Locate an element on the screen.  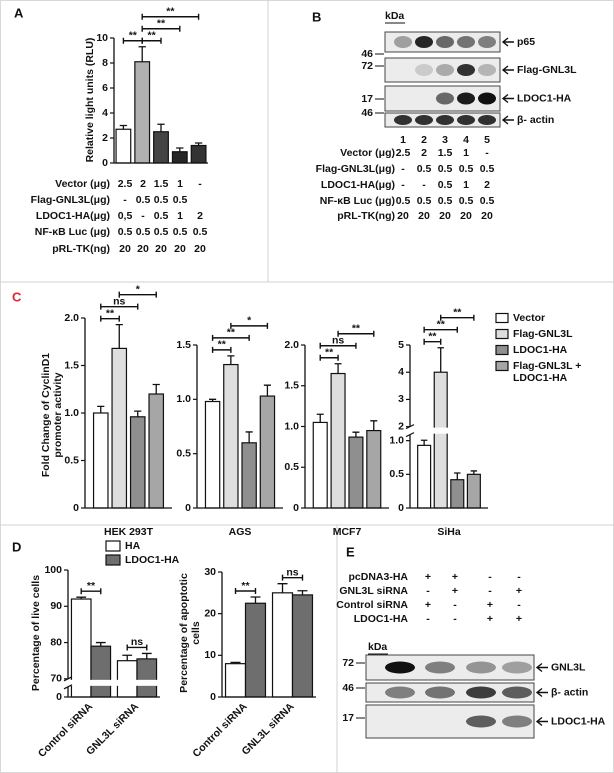
axis-break is located at coordinates (446, 430).